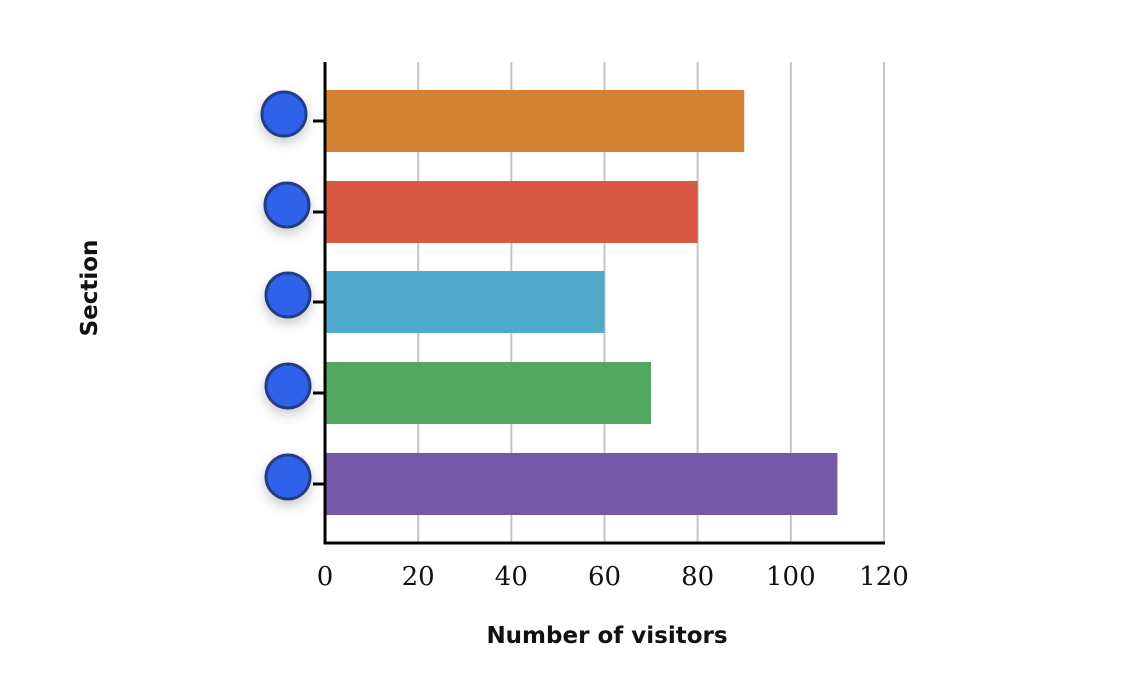  What do you see at coordinates (90, 288) in the screenshot?
I see `y-axis-title: Section` at bounding box center [90, 288].